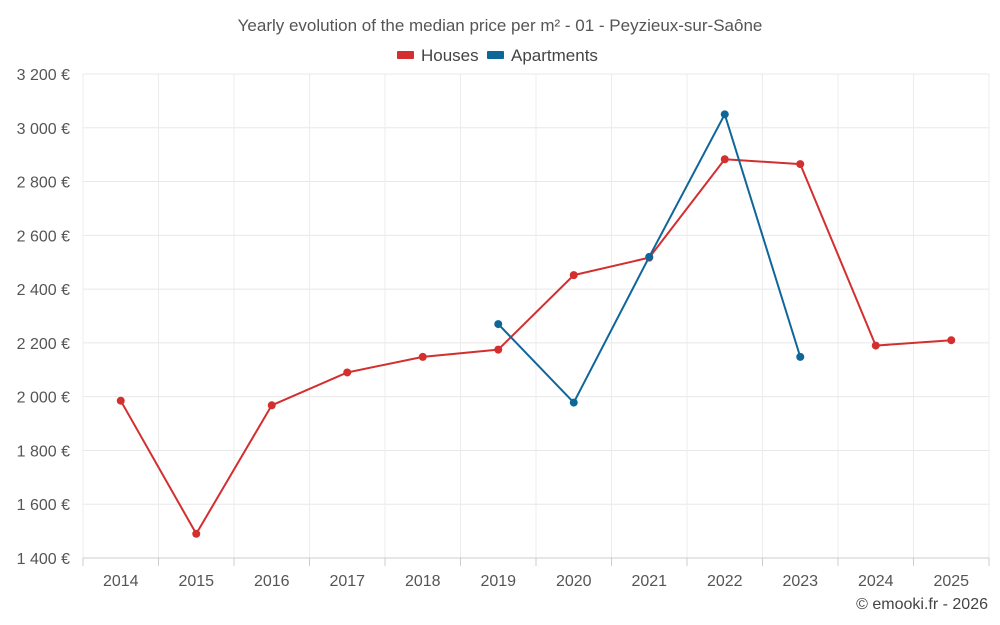  I want to click on y-tick-label: 2 200 €, so click(43, 344).